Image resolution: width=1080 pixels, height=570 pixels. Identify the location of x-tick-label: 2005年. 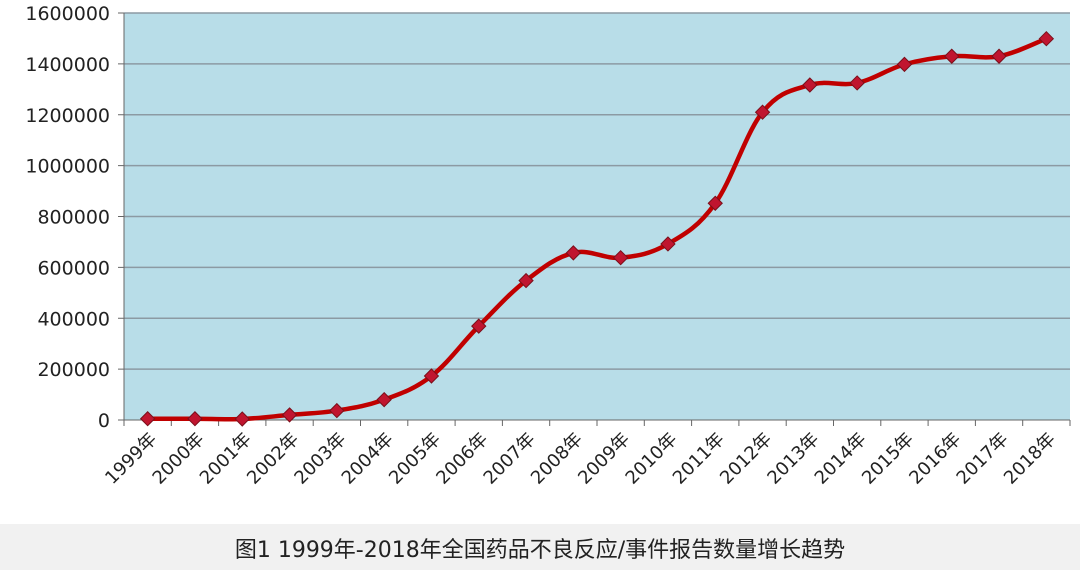
(415, 459).